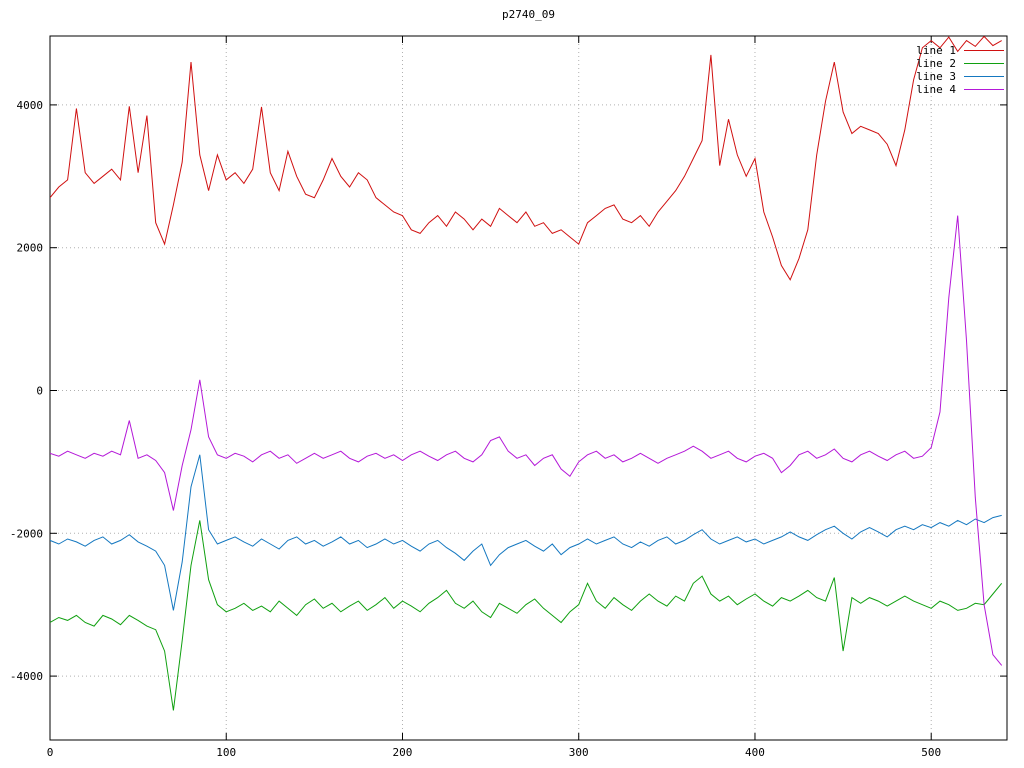 This screenshot has width=1024, height=768. Describe the element at coordinates (960, 63) in the screenshot. I see `legend-item: line 2` at that location.